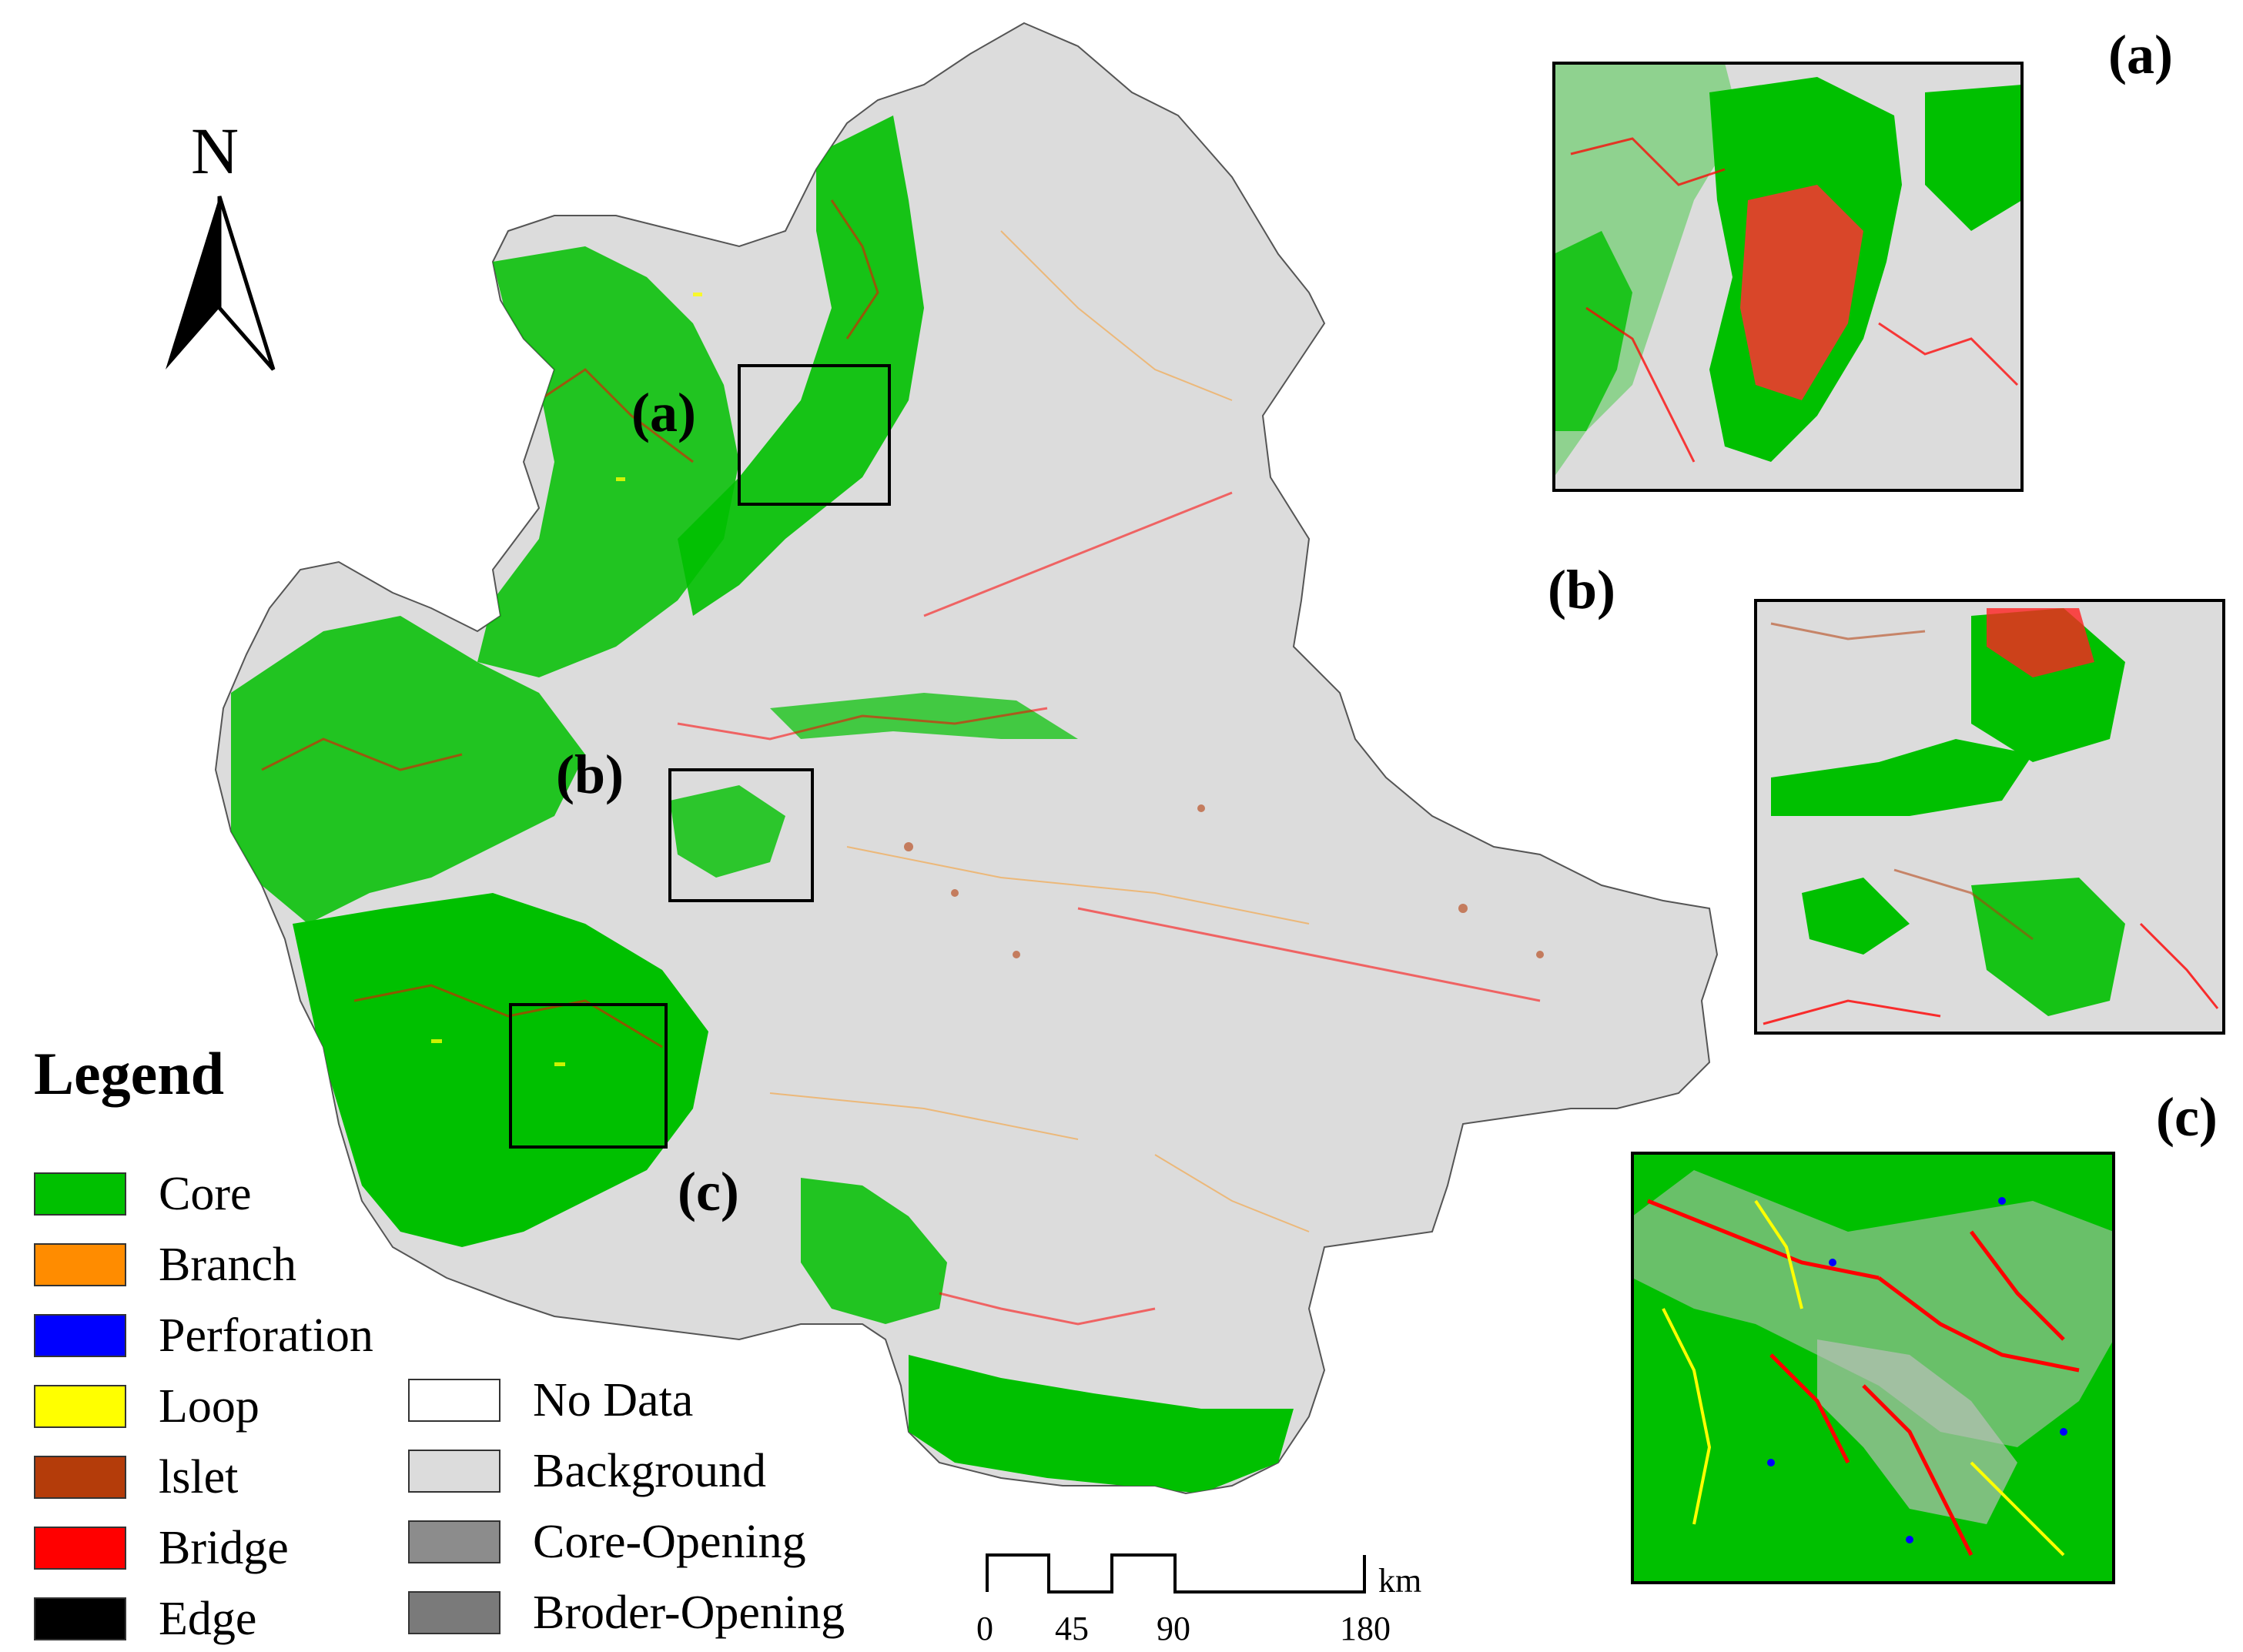 The height and width of the screenshot is (1652, 2243). What do you see at coordinates (613, 1399) in the screenshot?
I see `legend-label: No Data` at bounding box center [613, 1399].